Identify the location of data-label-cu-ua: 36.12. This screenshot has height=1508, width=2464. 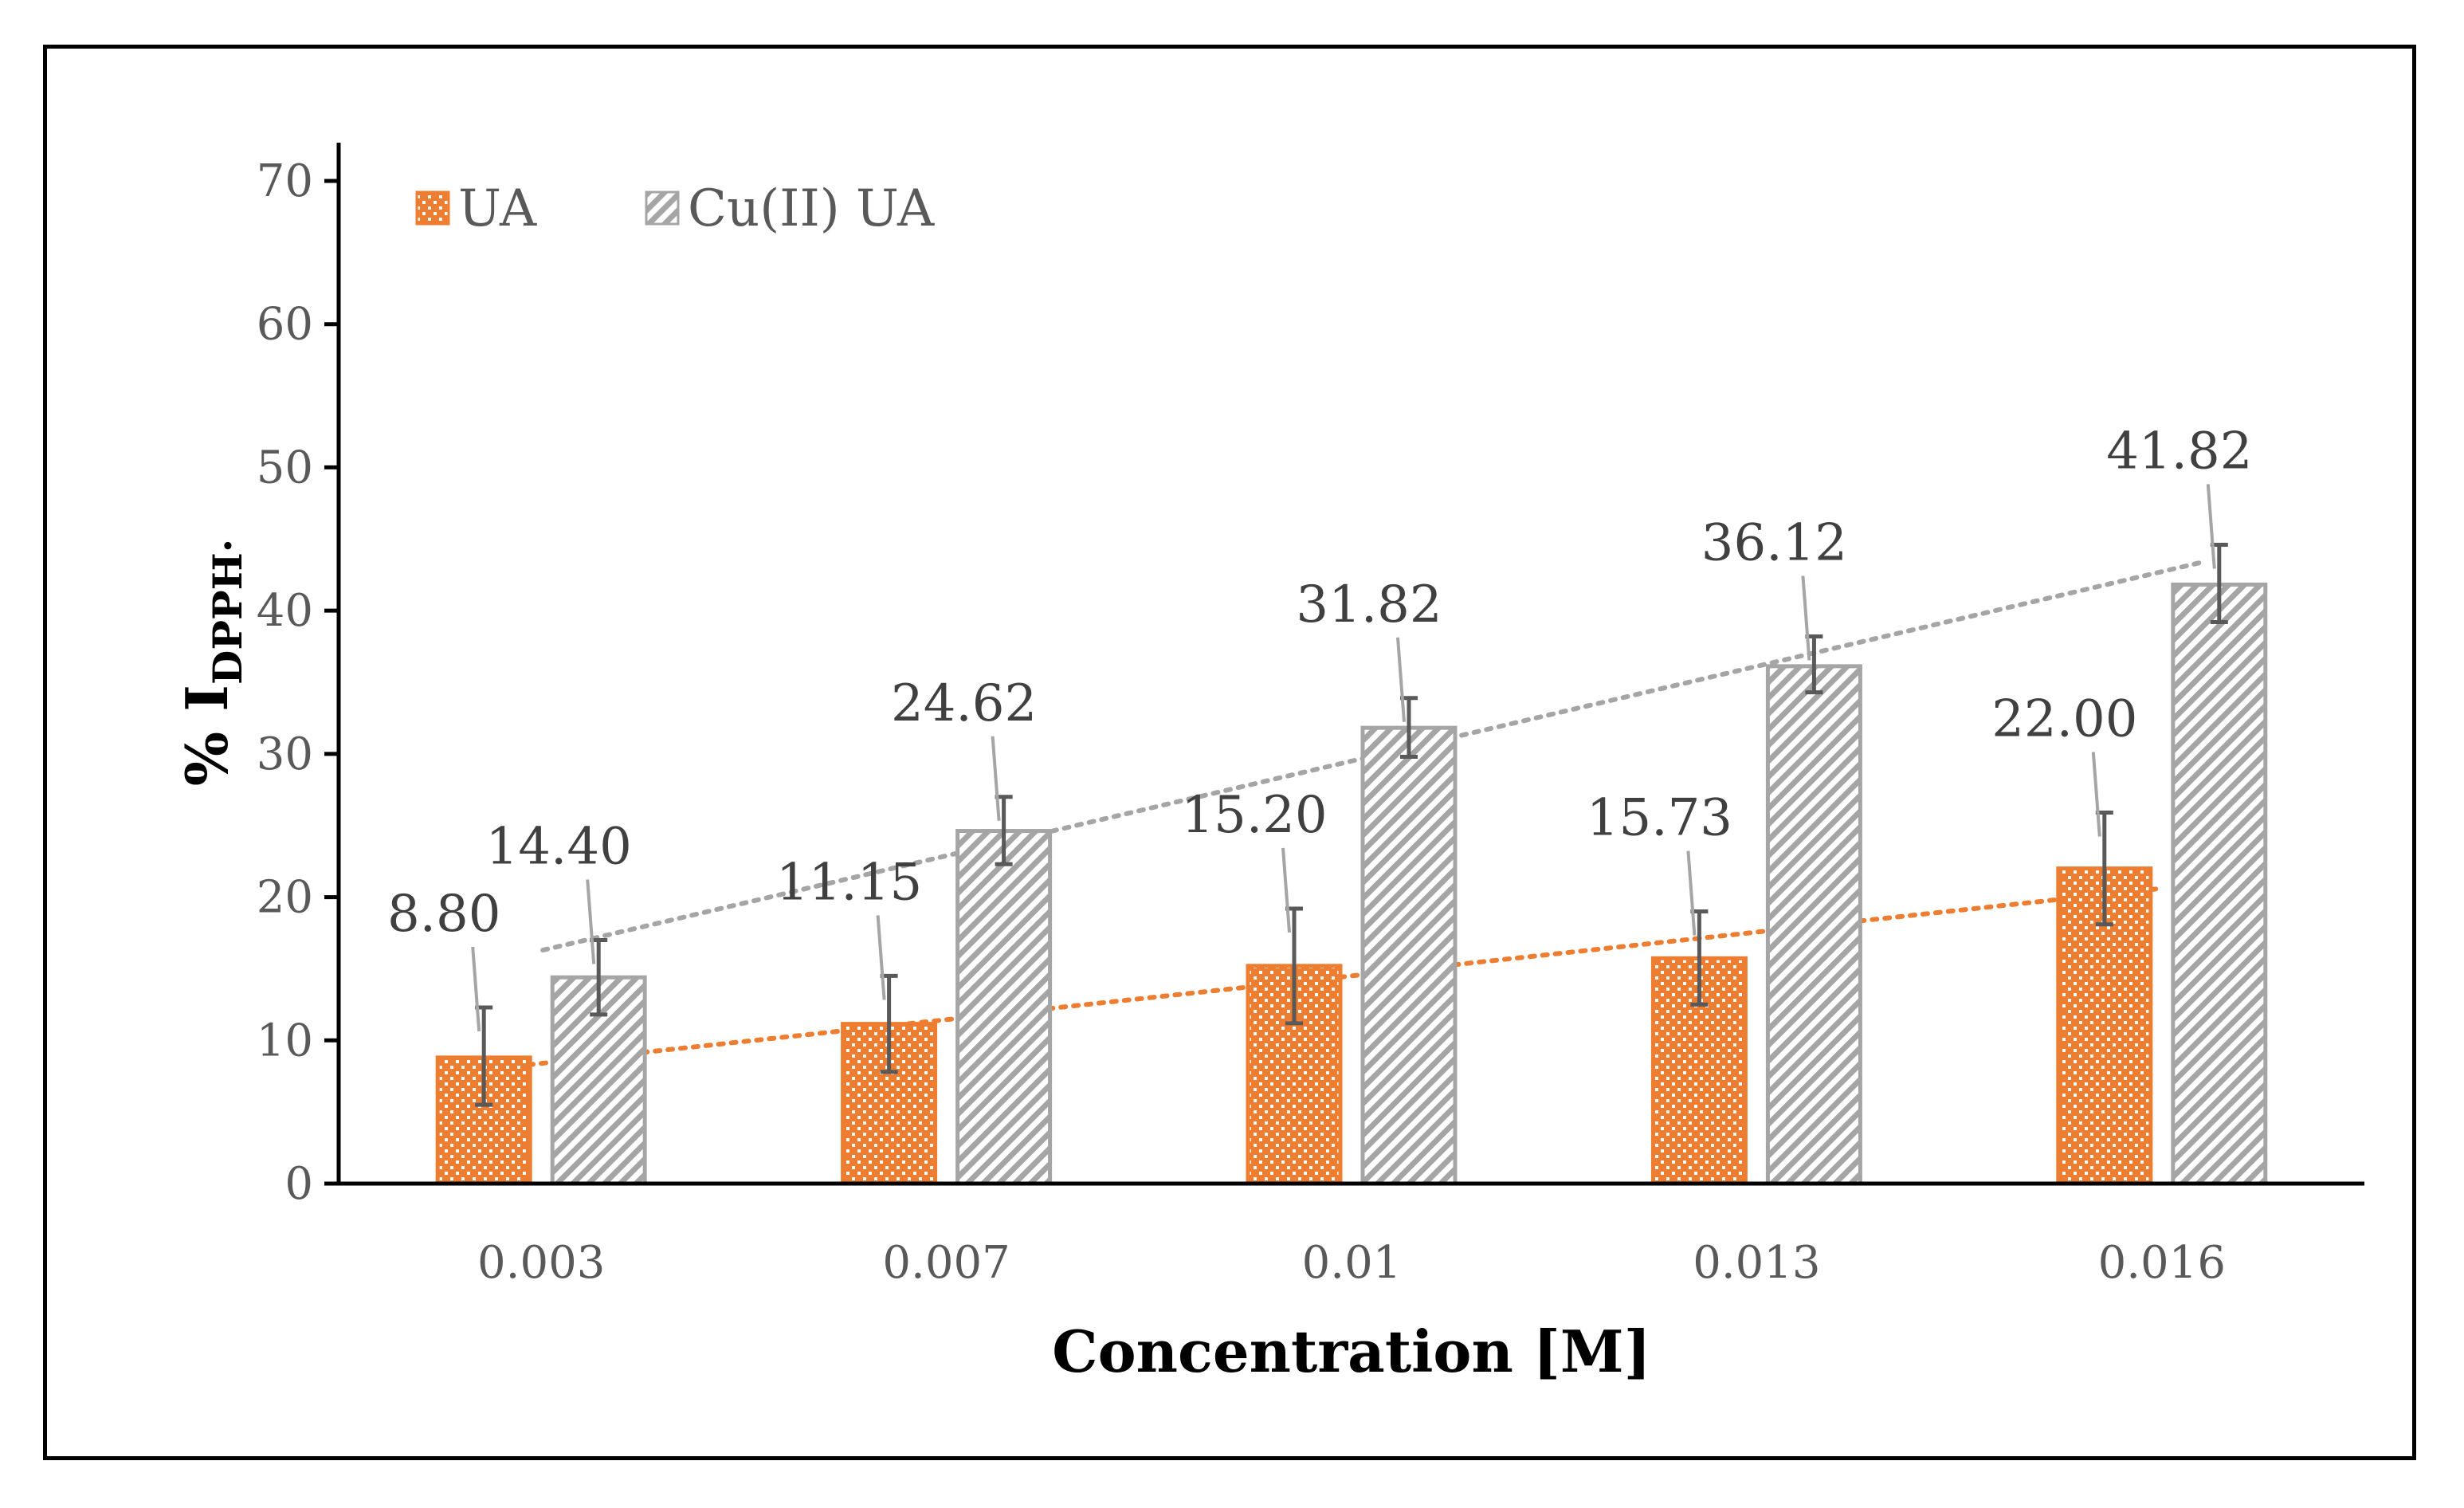
(1774, 542).